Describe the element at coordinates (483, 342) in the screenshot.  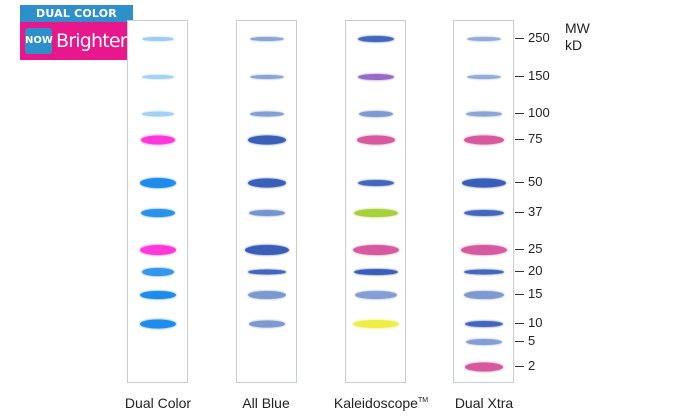
I see `band-5kd` at that location.